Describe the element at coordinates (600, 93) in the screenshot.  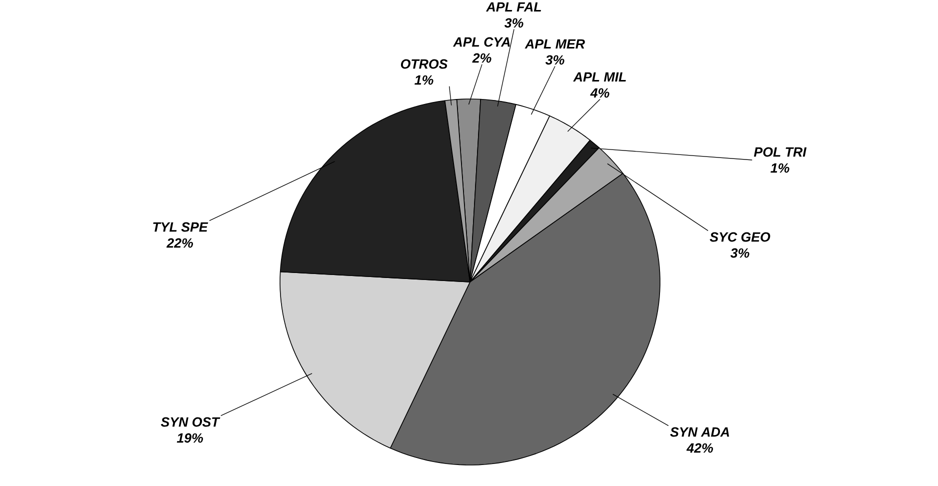
I see `data-label: 4%` at that location.